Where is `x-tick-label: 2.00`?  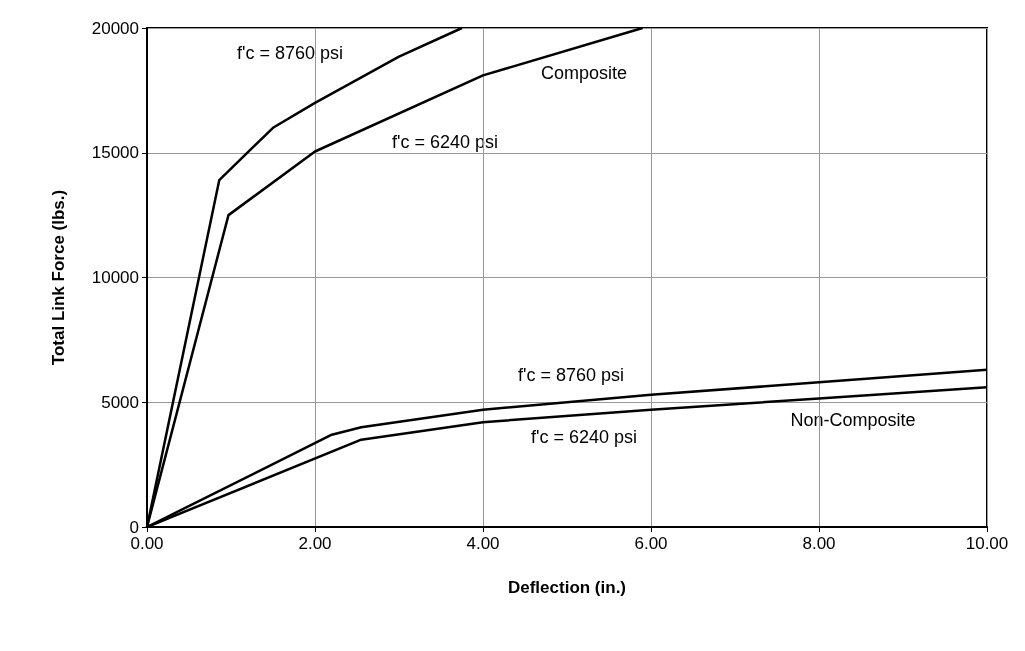
x-tick-label: 2.00 is located at coordinates (315, 543).